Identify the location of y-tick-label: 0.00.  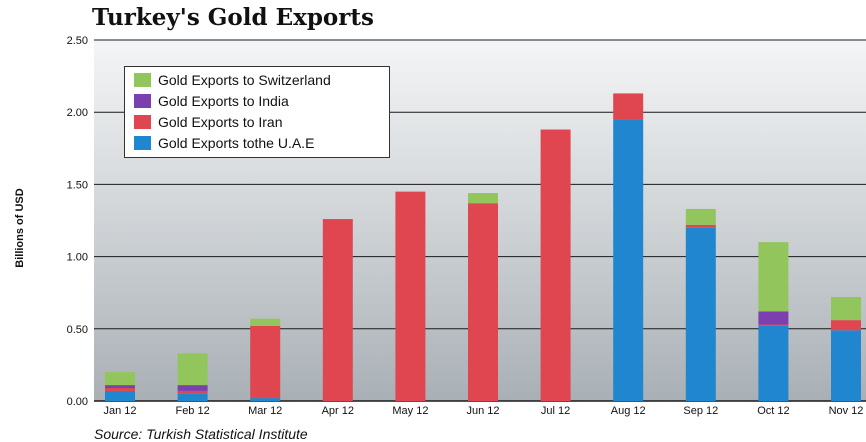
(77, 402).